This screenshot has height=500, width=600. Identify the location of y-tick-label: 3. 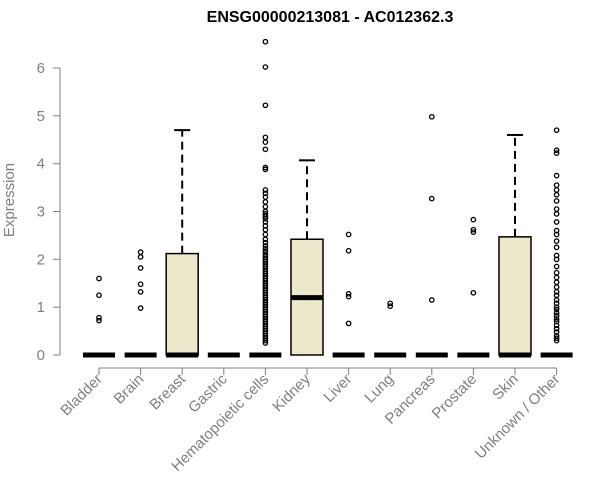
(41, 212).